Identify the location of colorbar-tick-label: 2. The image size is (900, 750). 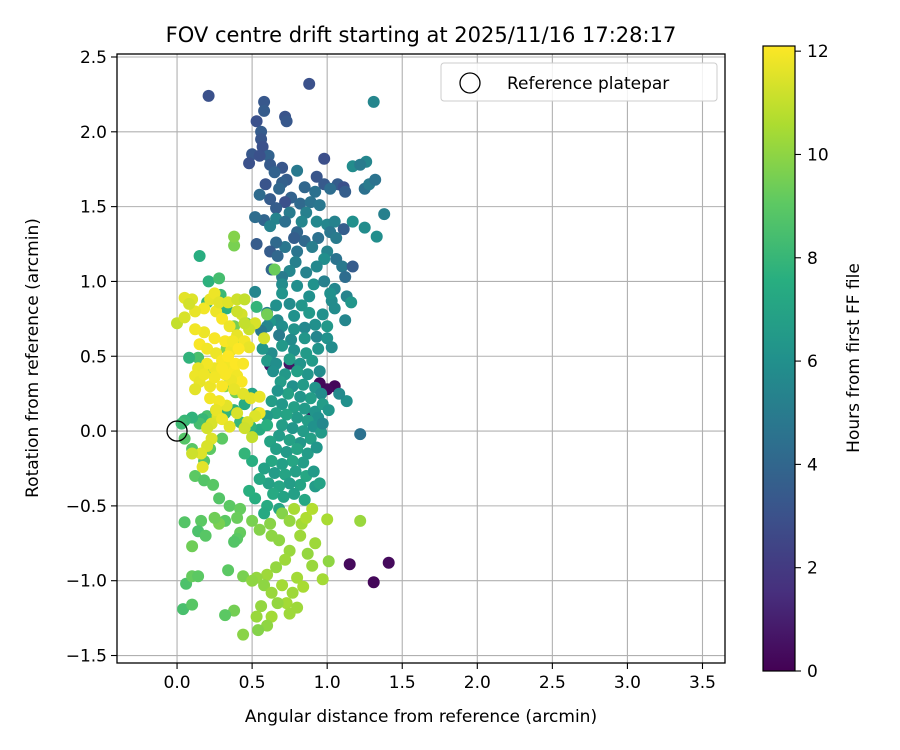
(812, 569).